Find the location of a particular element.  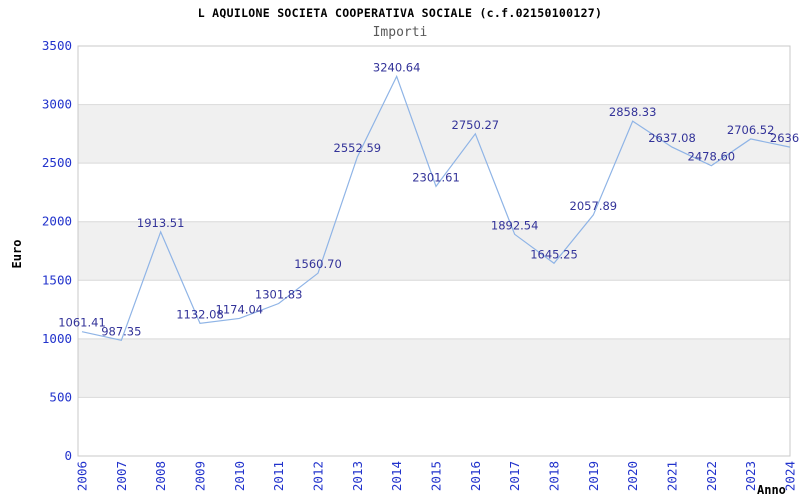

data-point-label: 1132.08 is located at coordinates (200, 314).